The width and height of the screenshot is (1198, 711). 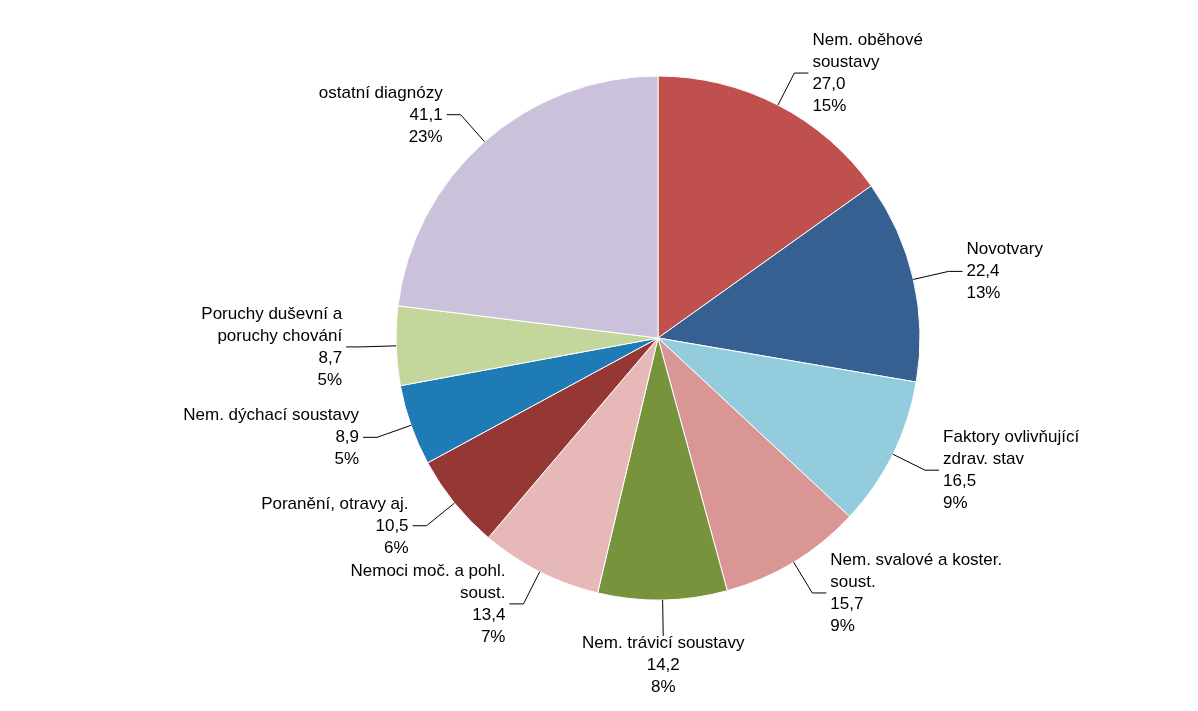 What do you see at coordinates (829, 95) in the screenshot?
I see `data-label: 27,0 15%` at bounding box center [829, 95].